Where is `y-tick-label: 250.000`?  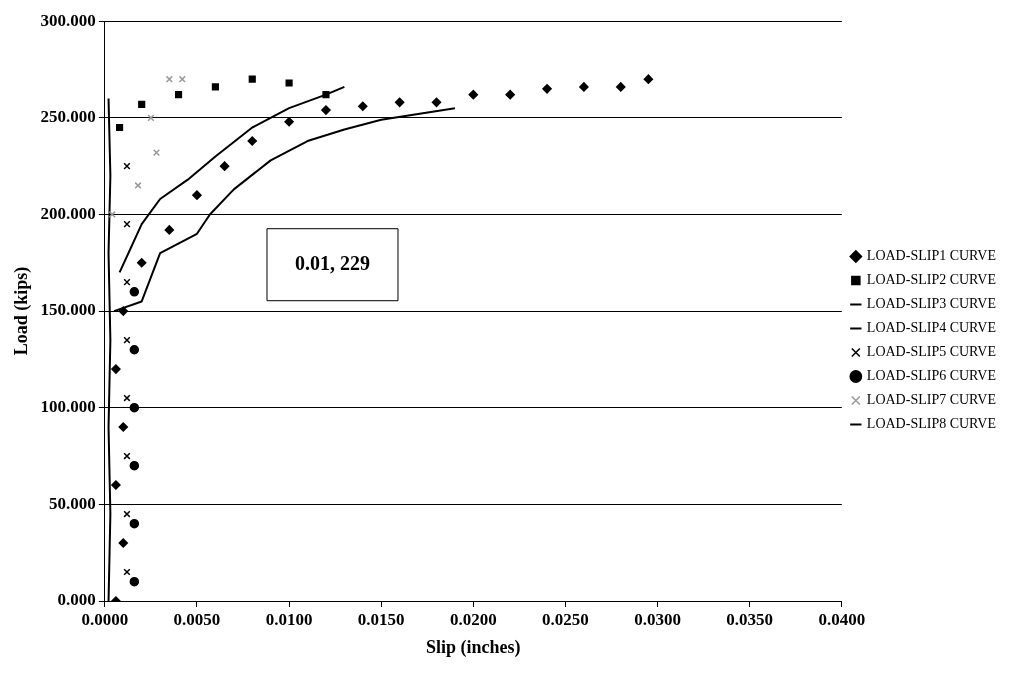 y-tick-label: 250.000 is located at coordinates (68, 117).